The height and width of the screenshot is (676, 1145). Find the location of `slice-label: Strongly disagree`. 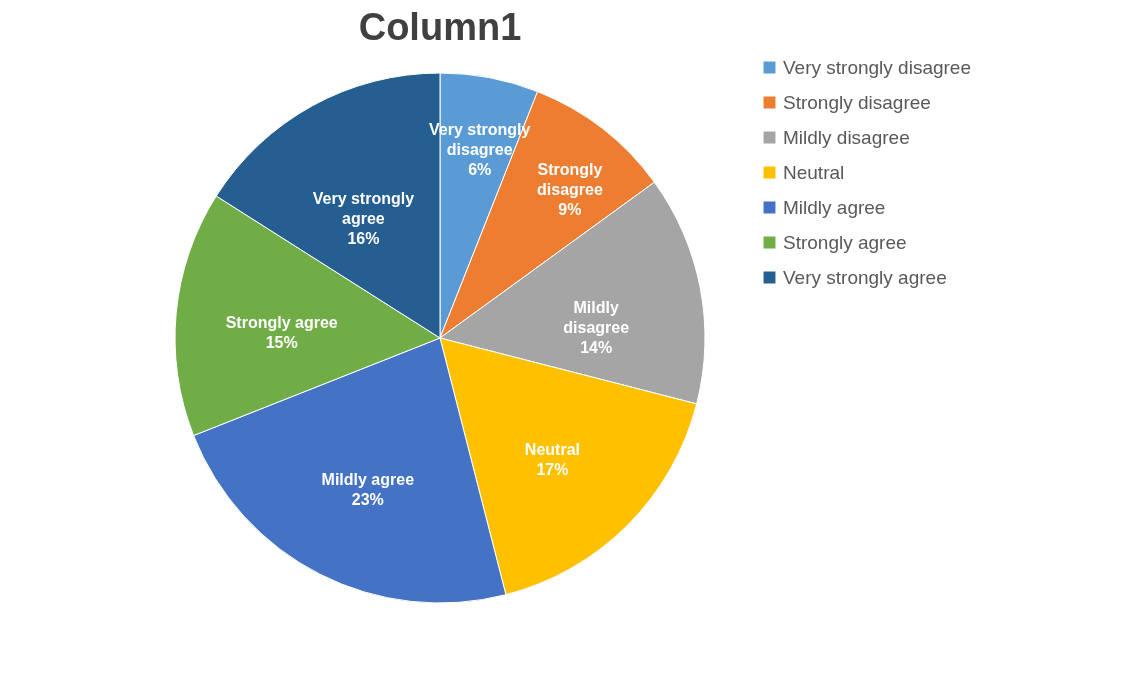

slice-label: Strongly disagree is located at coordinates (570, 180).